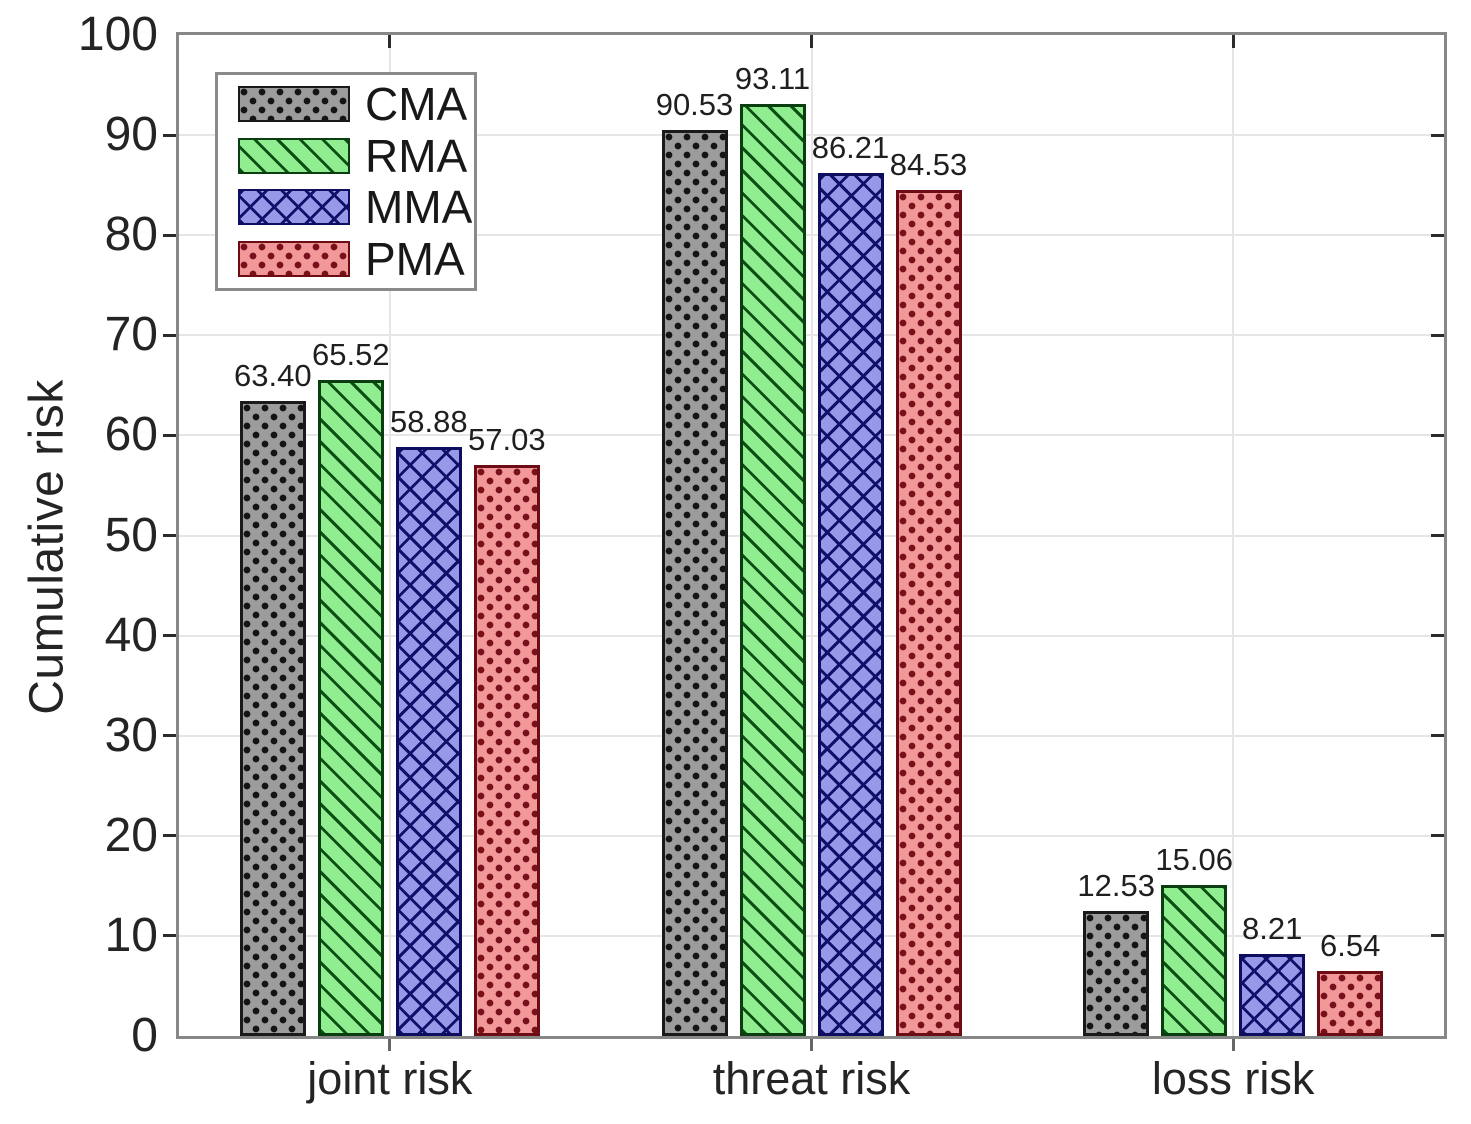 The image size is (1471, 1124). Describe the element at coordinates (1116, 885) in the screenshot. I see `bar-value-label: 12.53` at that location.